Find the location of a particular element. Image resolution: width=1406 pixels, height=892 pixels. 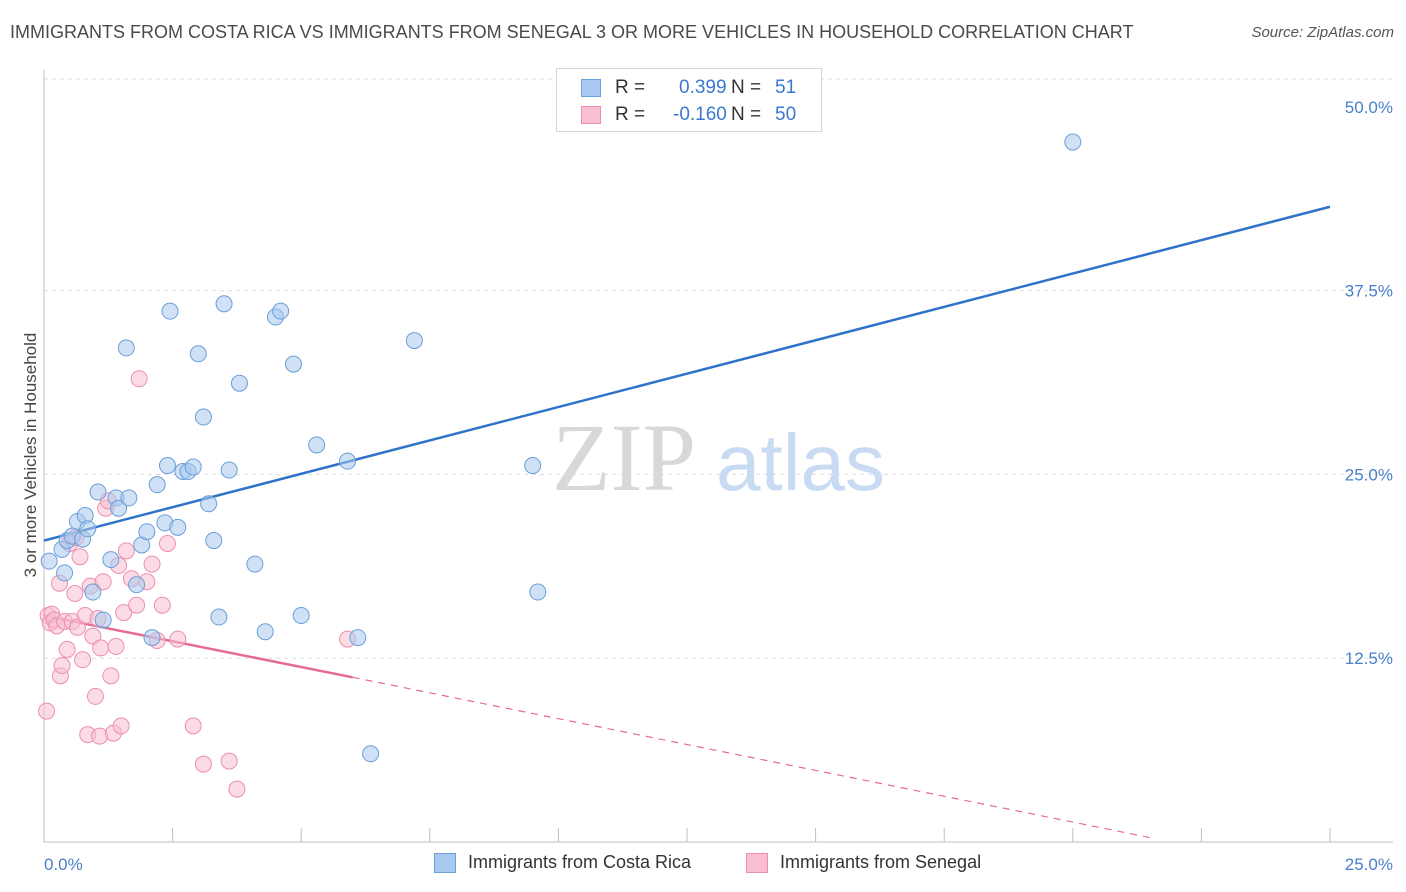

tick-labels: 12.5% 25.0% 37.5% 50.0% is located at coordinates (1369, 383).